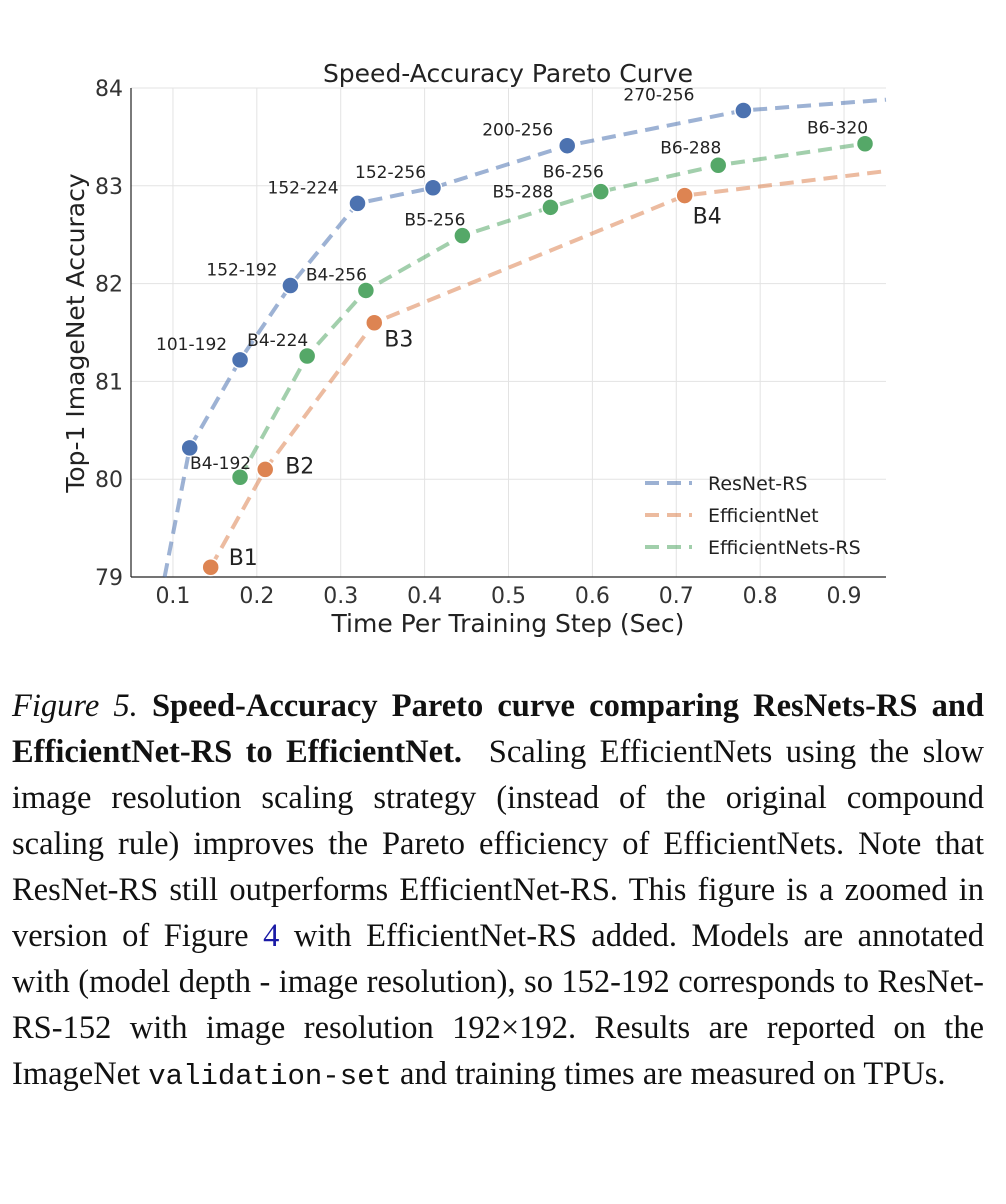 The height and width of the screenshot is (1204, 1006). Describe the element at coordinates (424, 596) in the screenshot. I see `x-tick-label: 0.4` at that location.